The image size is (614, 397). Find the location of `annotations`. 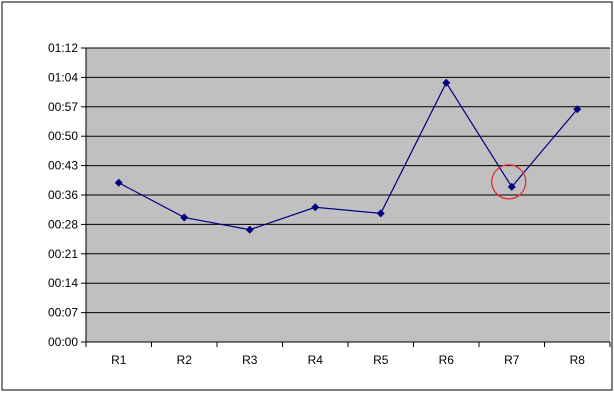

annotations is located at coordinates (509, 182).